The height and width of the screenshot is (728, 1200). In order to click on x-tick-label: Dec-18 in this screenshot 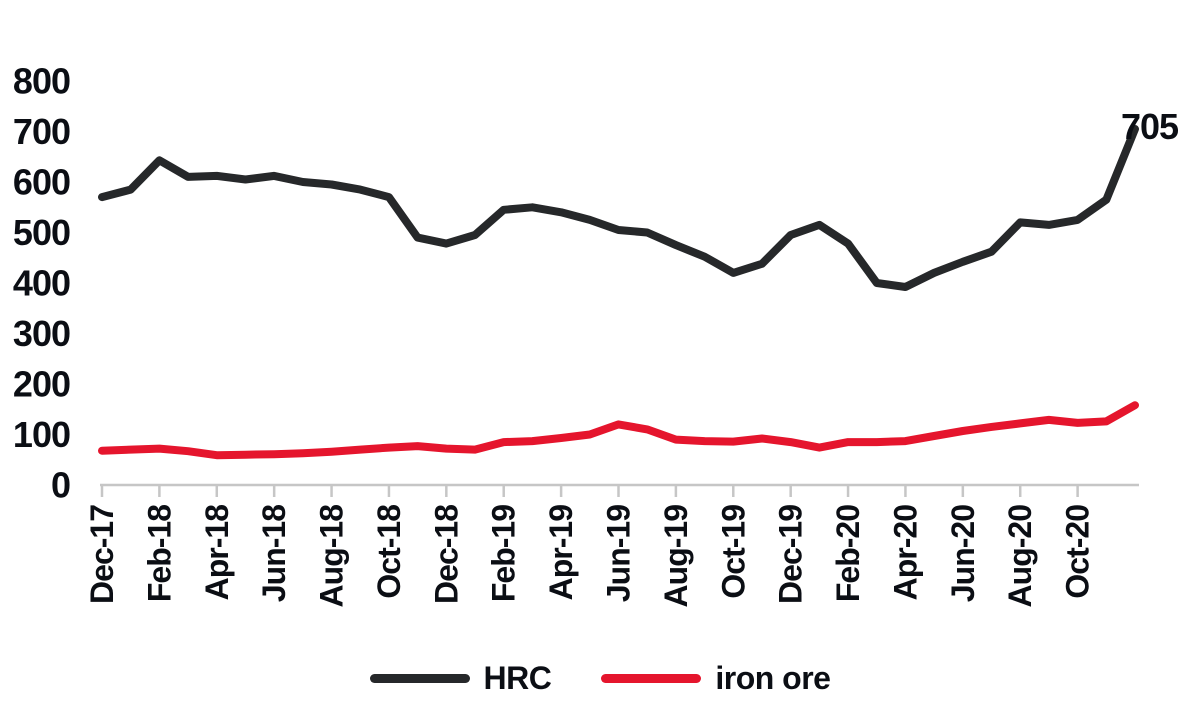, I will do `click(446, 554)`.